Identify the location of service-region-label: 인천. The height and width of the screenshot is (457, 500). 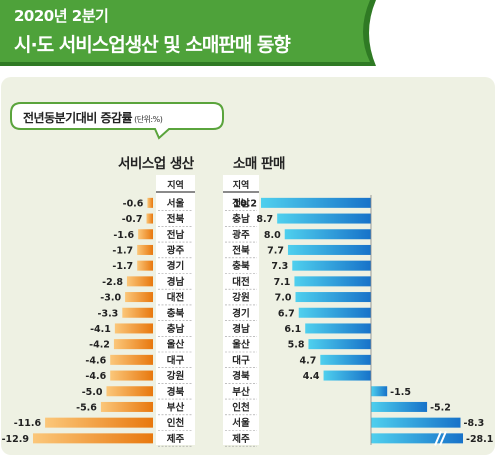
(175, 423).